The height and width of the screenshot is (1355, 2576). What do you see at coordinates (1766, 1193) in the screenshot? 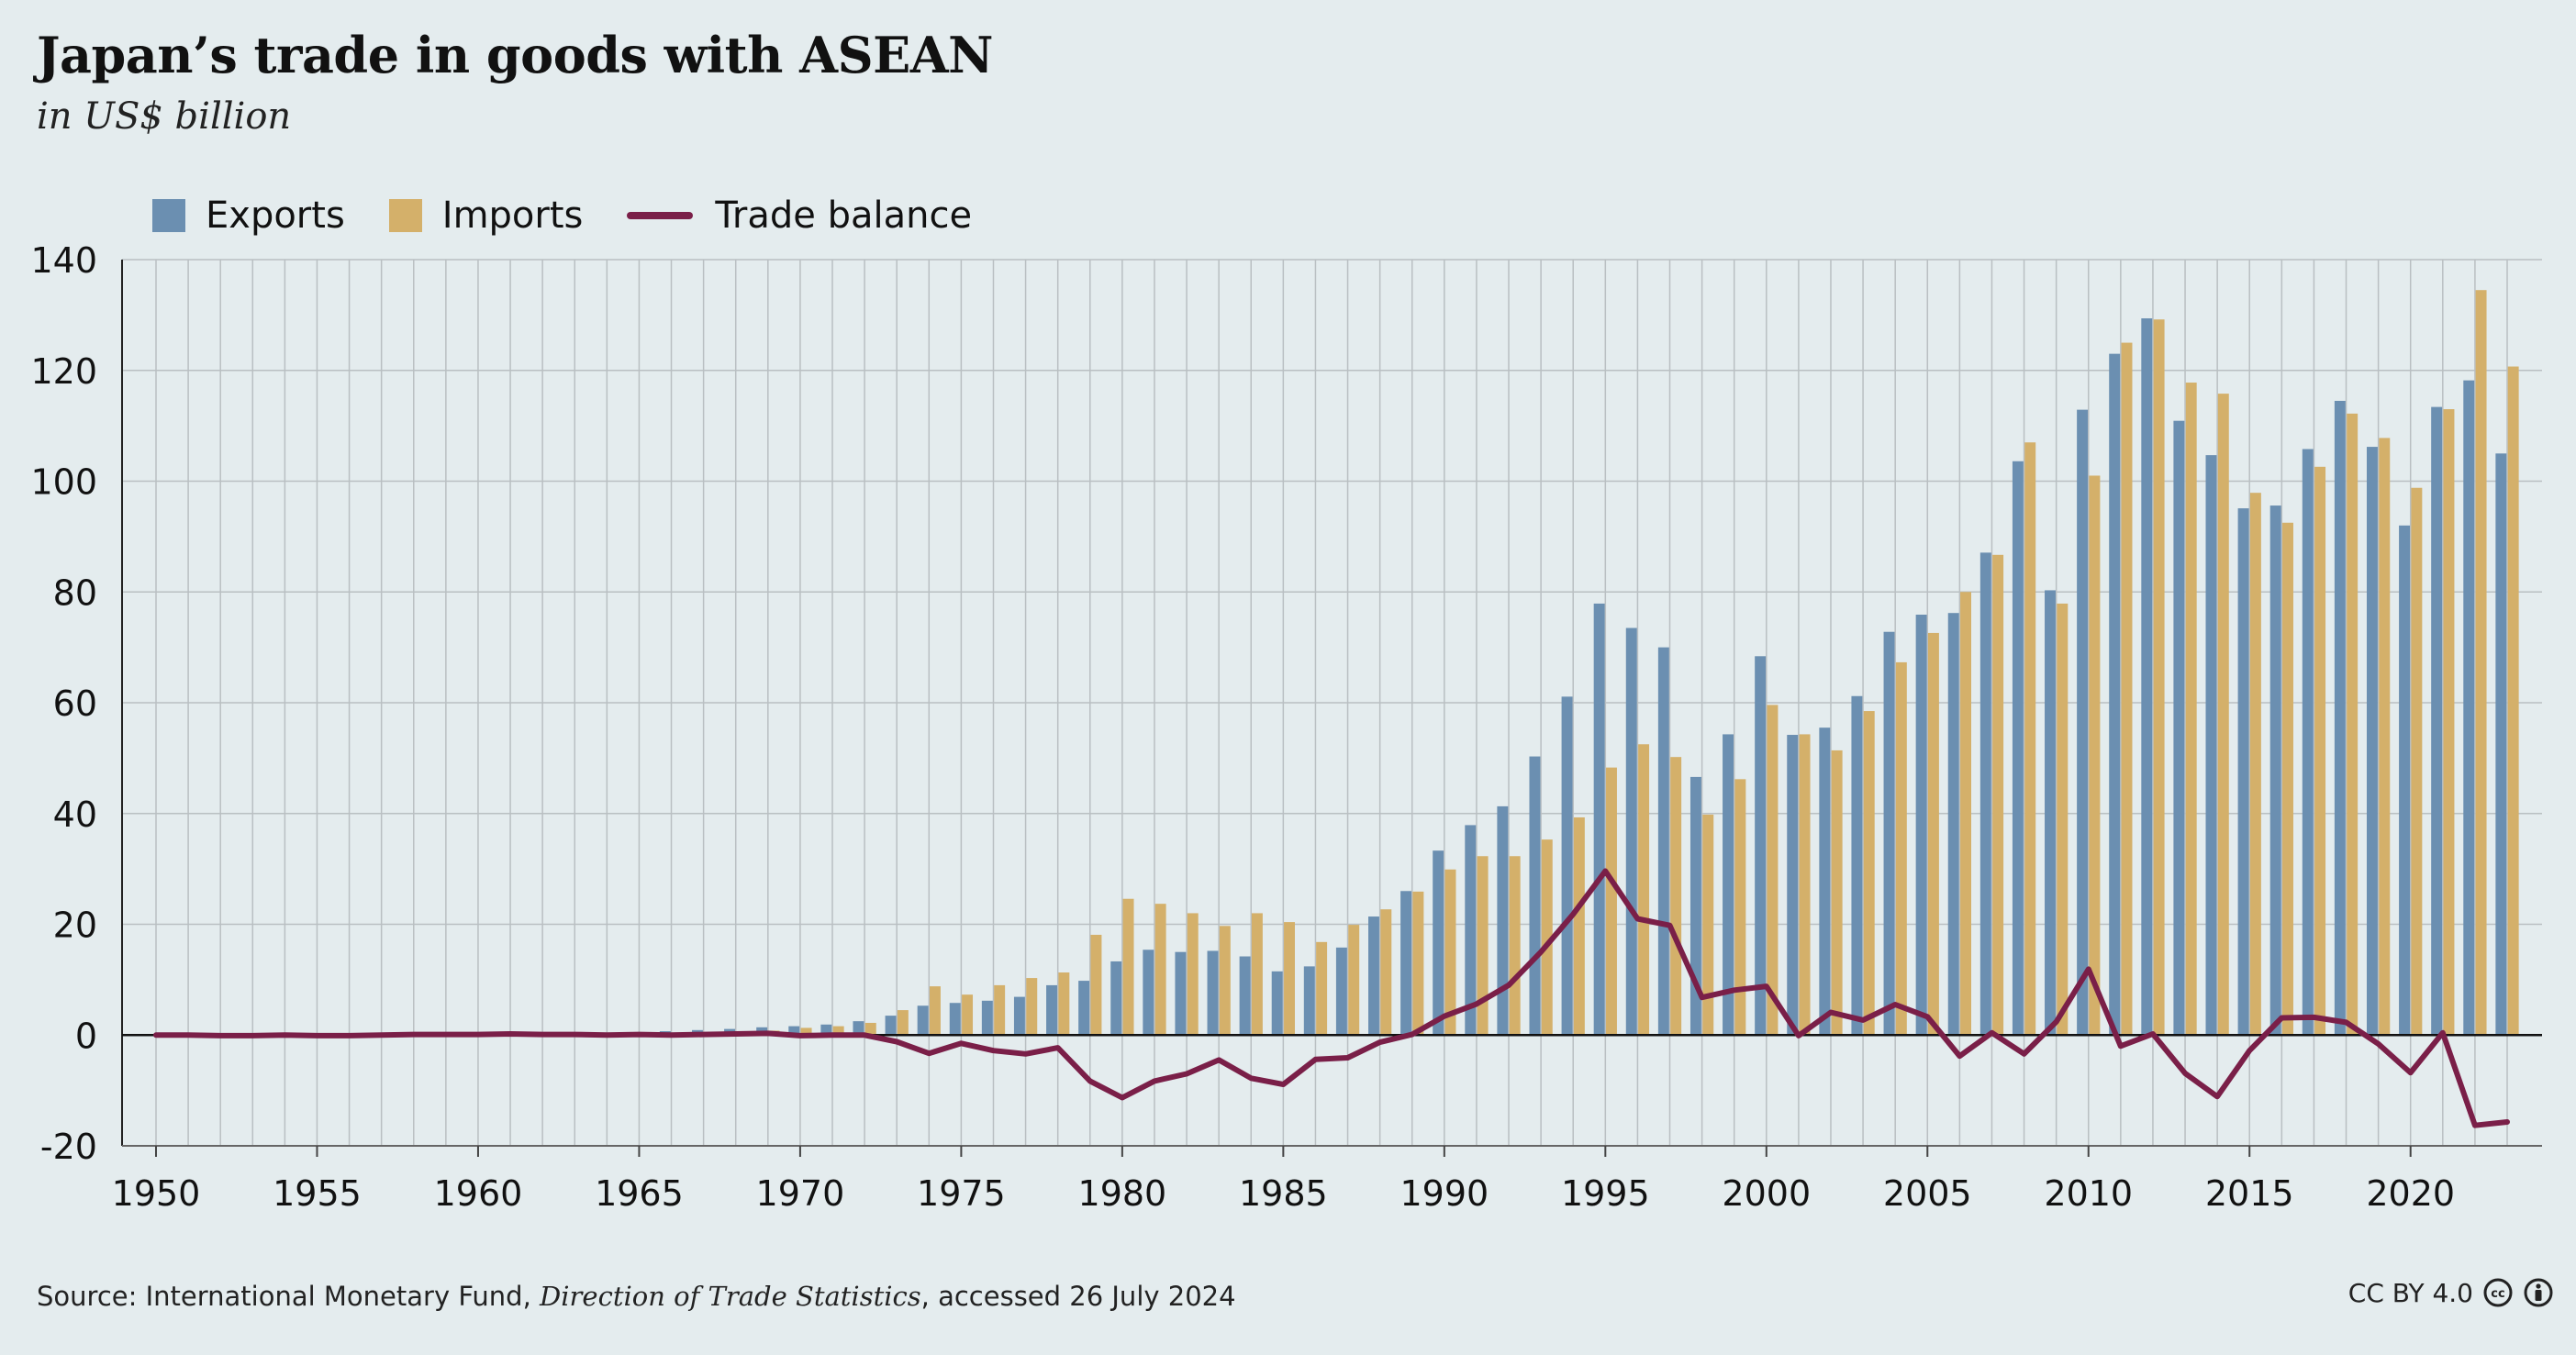
I see `x-tick-label: 2000` at bounding box center [1766, 1193].